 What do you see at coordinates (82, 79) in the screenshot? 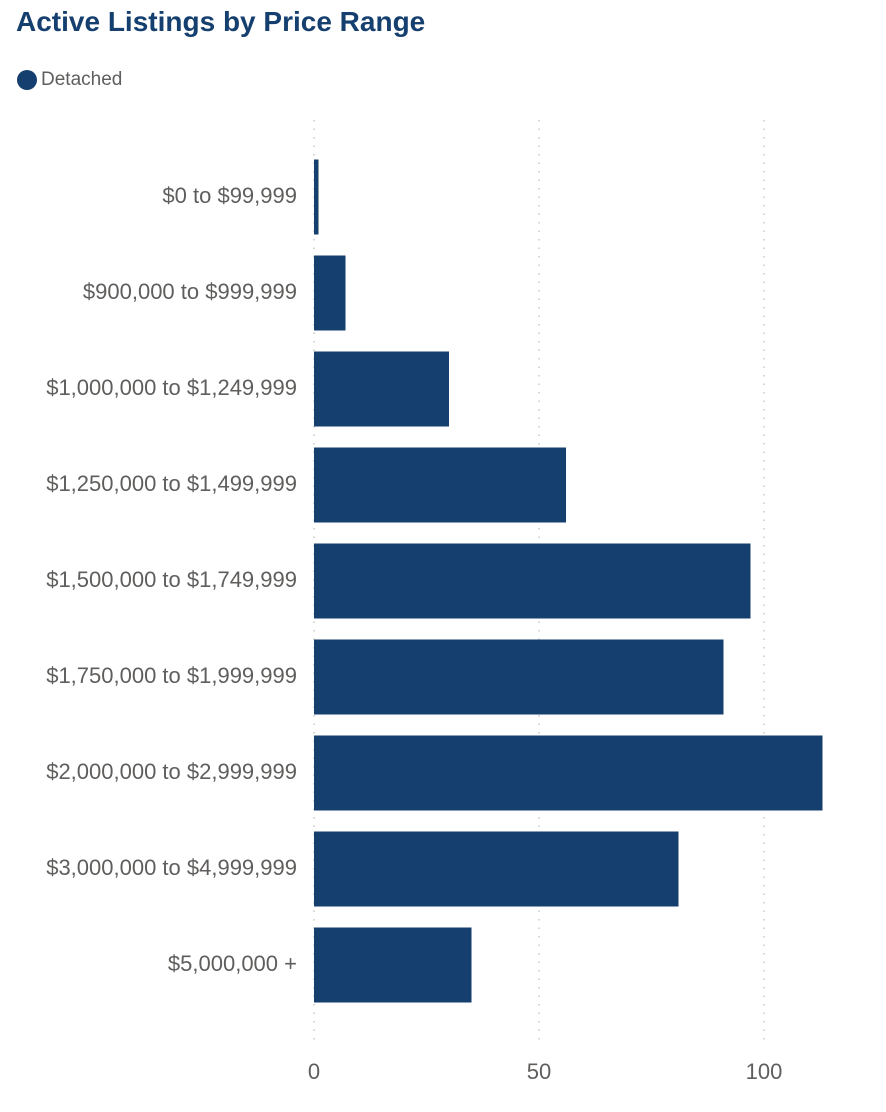
I see `legend-label-detached: Detached` at bounding box center [82, 79].